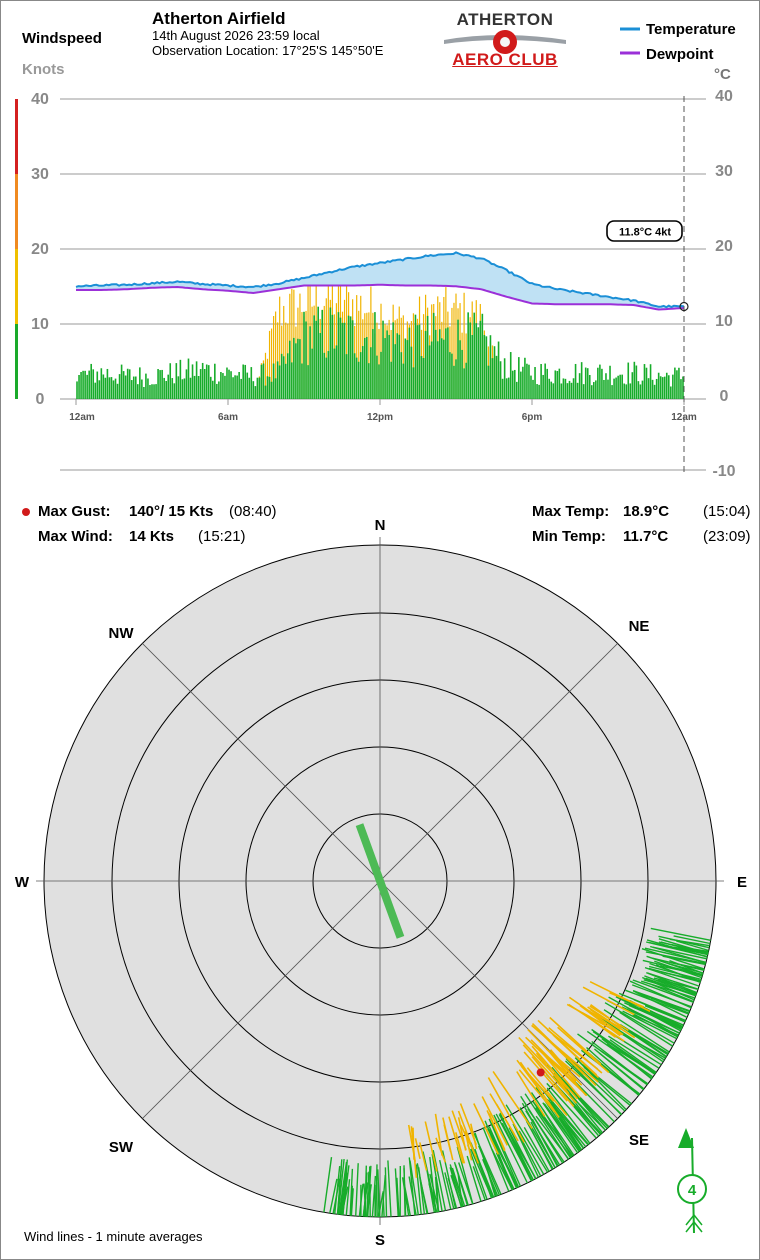  I want to click on dewpoint-line, so click(380, 297).